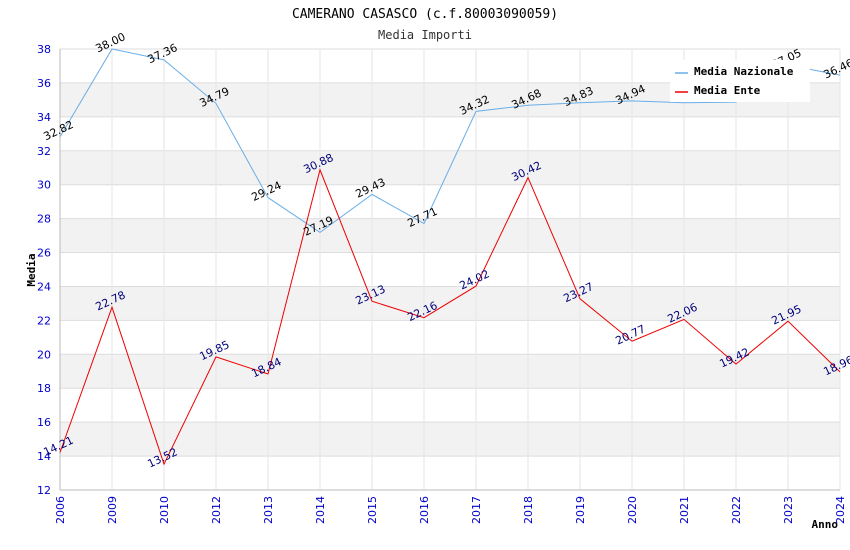  What do you see at coordinates (44, 185) in the screenshot?
I see `y-tick-label: 30` at bounding box center [44, 185].